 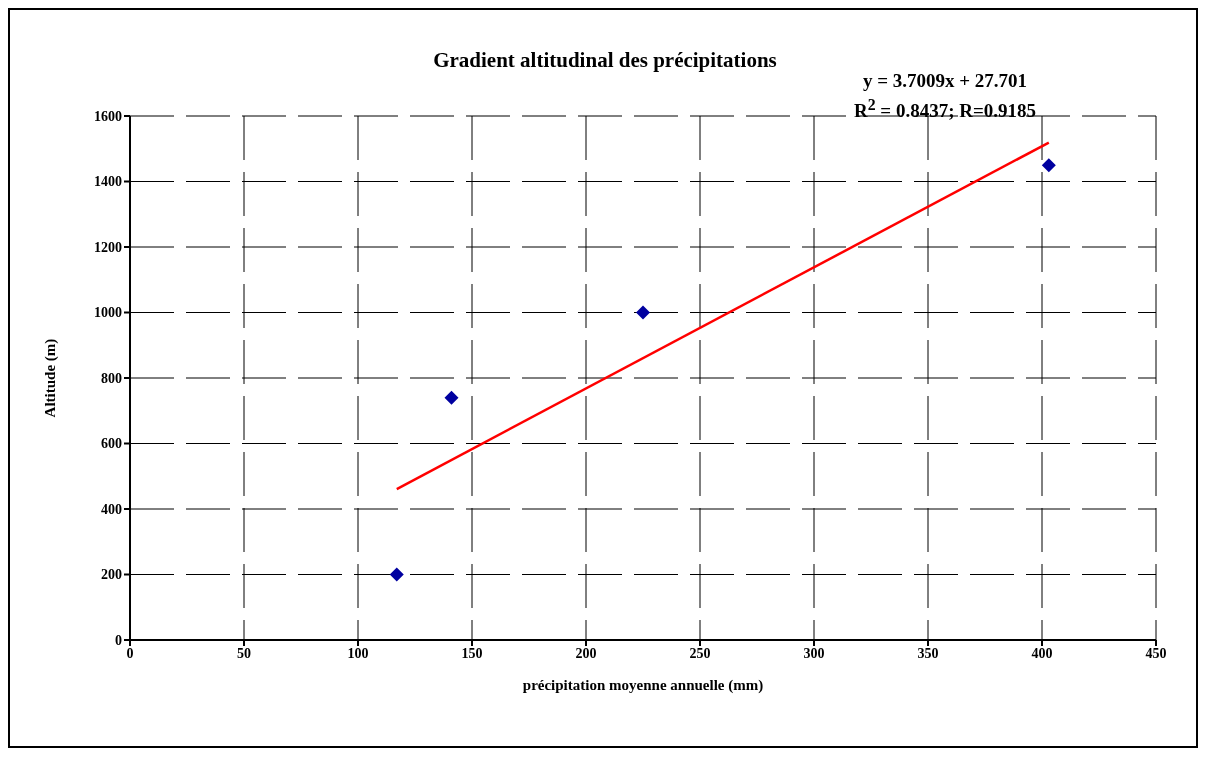 I want to click on y-tick-label: 1200, so click(x=108, y=247).